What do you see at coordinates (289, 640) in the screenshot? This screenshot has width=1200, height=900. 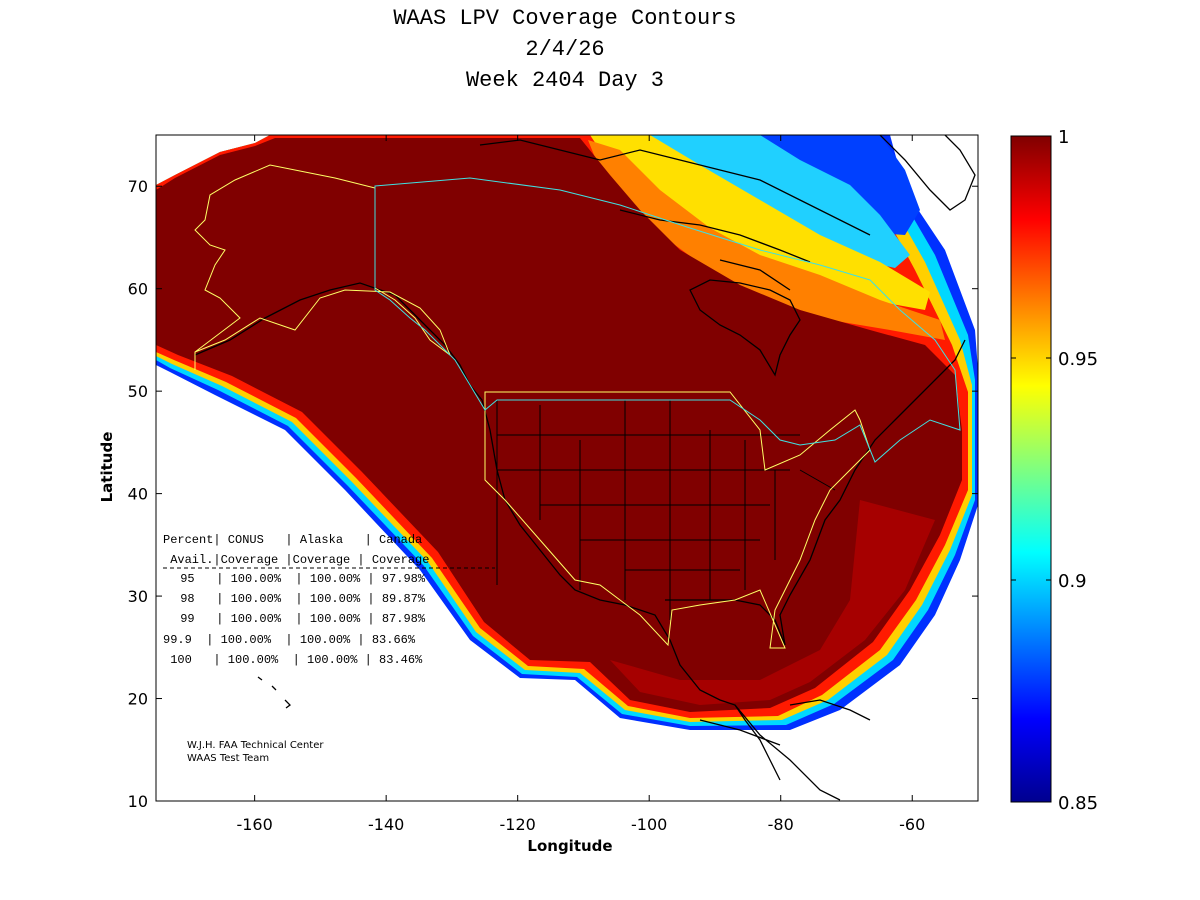 I see `table-row: 99.9 | 100.00% | 100.00% | 83.66%` at bounding box center [289, 640].